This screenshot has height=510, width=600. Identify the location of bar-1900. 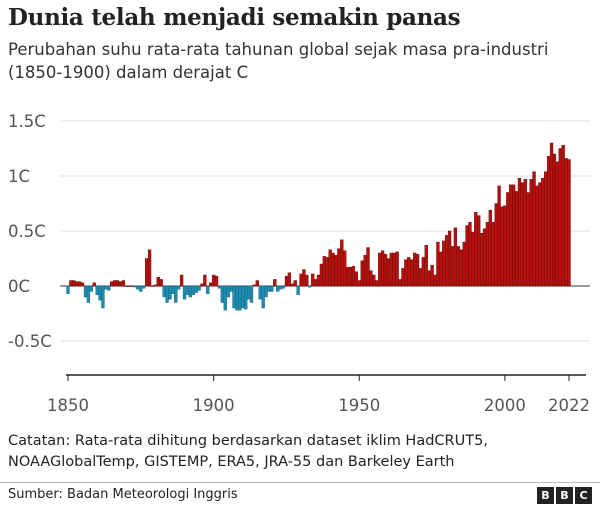
(213, 280).